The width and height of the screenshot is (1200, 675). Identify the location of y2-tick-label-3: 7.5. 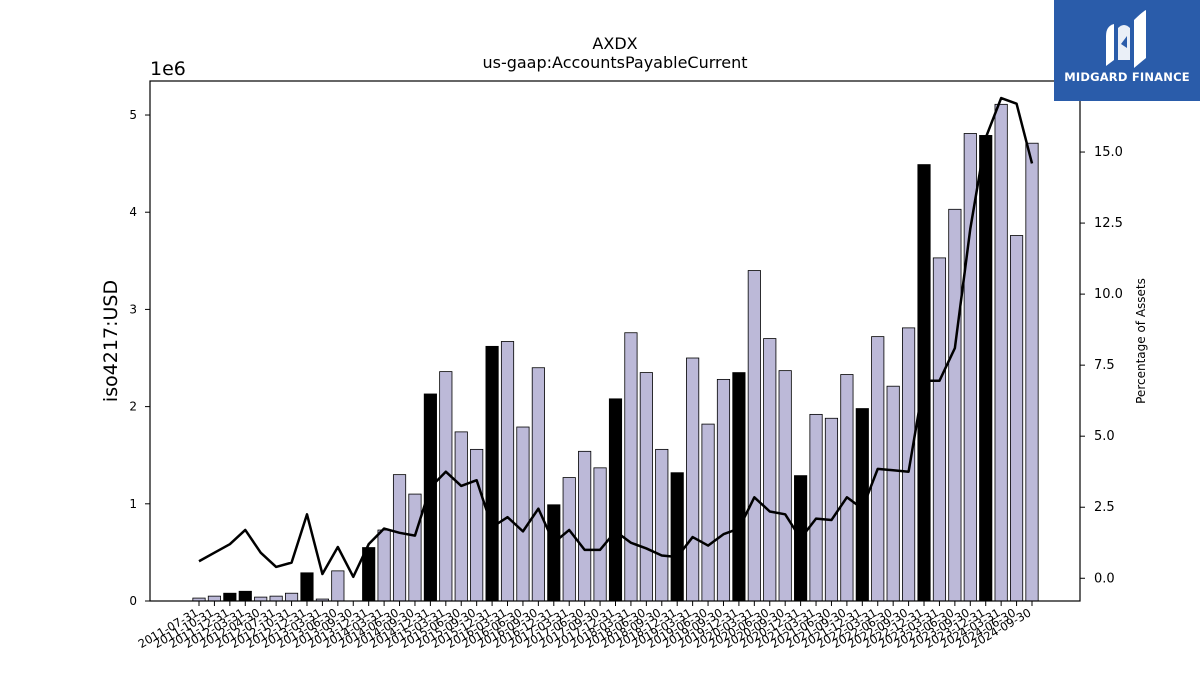
(1104, 365).